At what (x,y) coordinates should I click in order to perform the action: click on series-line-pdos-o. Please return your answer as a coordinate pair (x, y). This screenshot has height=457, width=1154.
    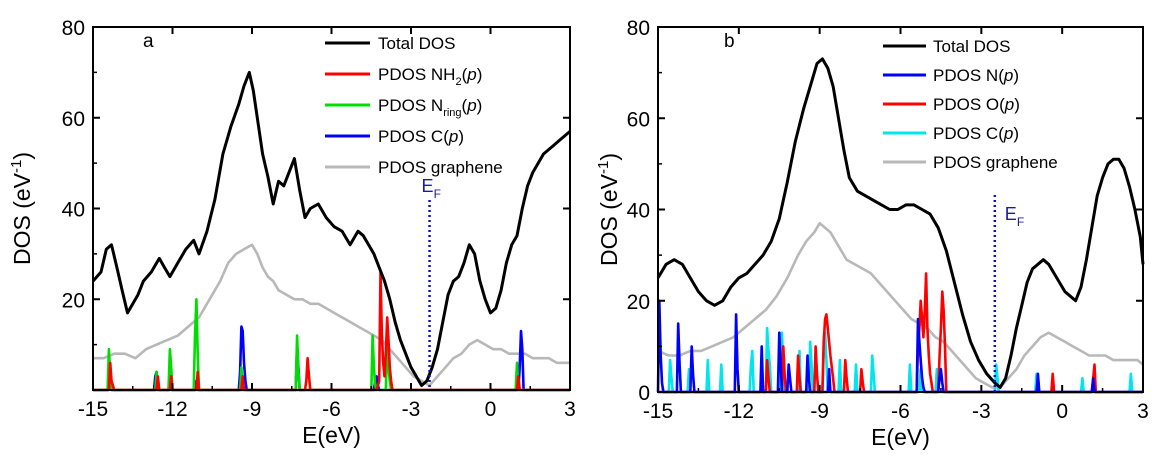
    Looking at the image, I should click on (900, 333).